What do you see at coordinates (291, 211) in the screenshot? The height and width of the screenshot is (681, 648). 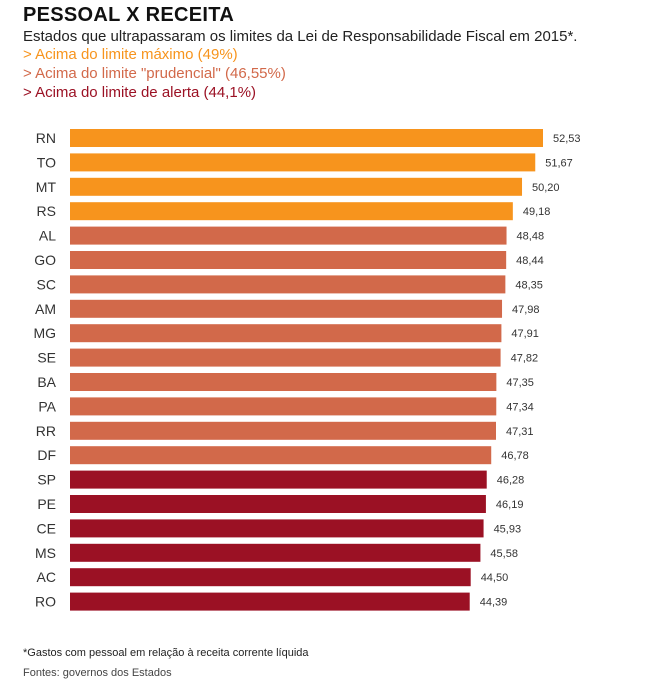 I see `bar-rs` at bounding box center [291, 211].